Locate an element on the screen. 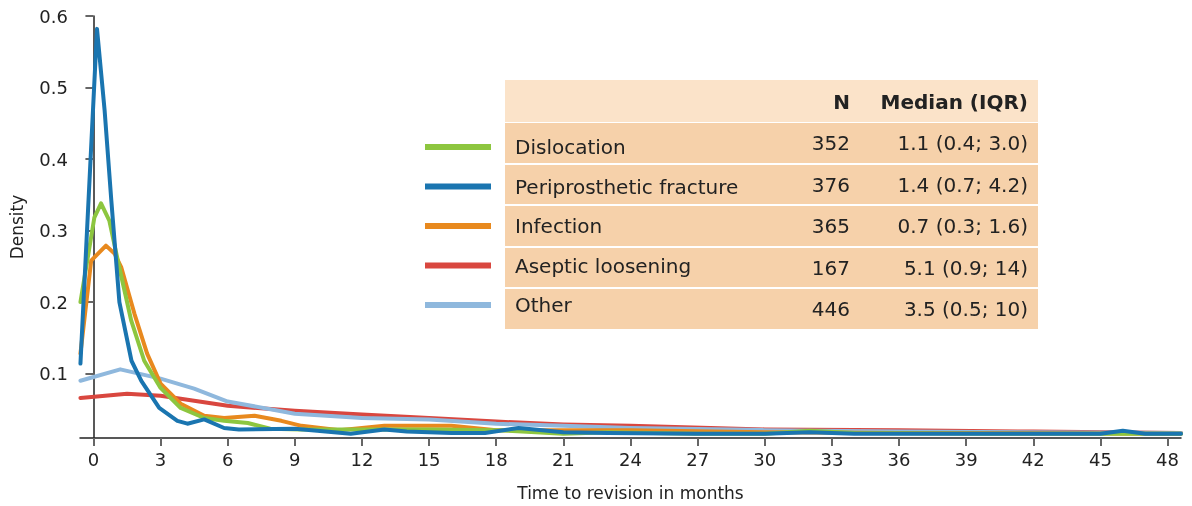  annotation: 446 is located at coordinates (830, 309).